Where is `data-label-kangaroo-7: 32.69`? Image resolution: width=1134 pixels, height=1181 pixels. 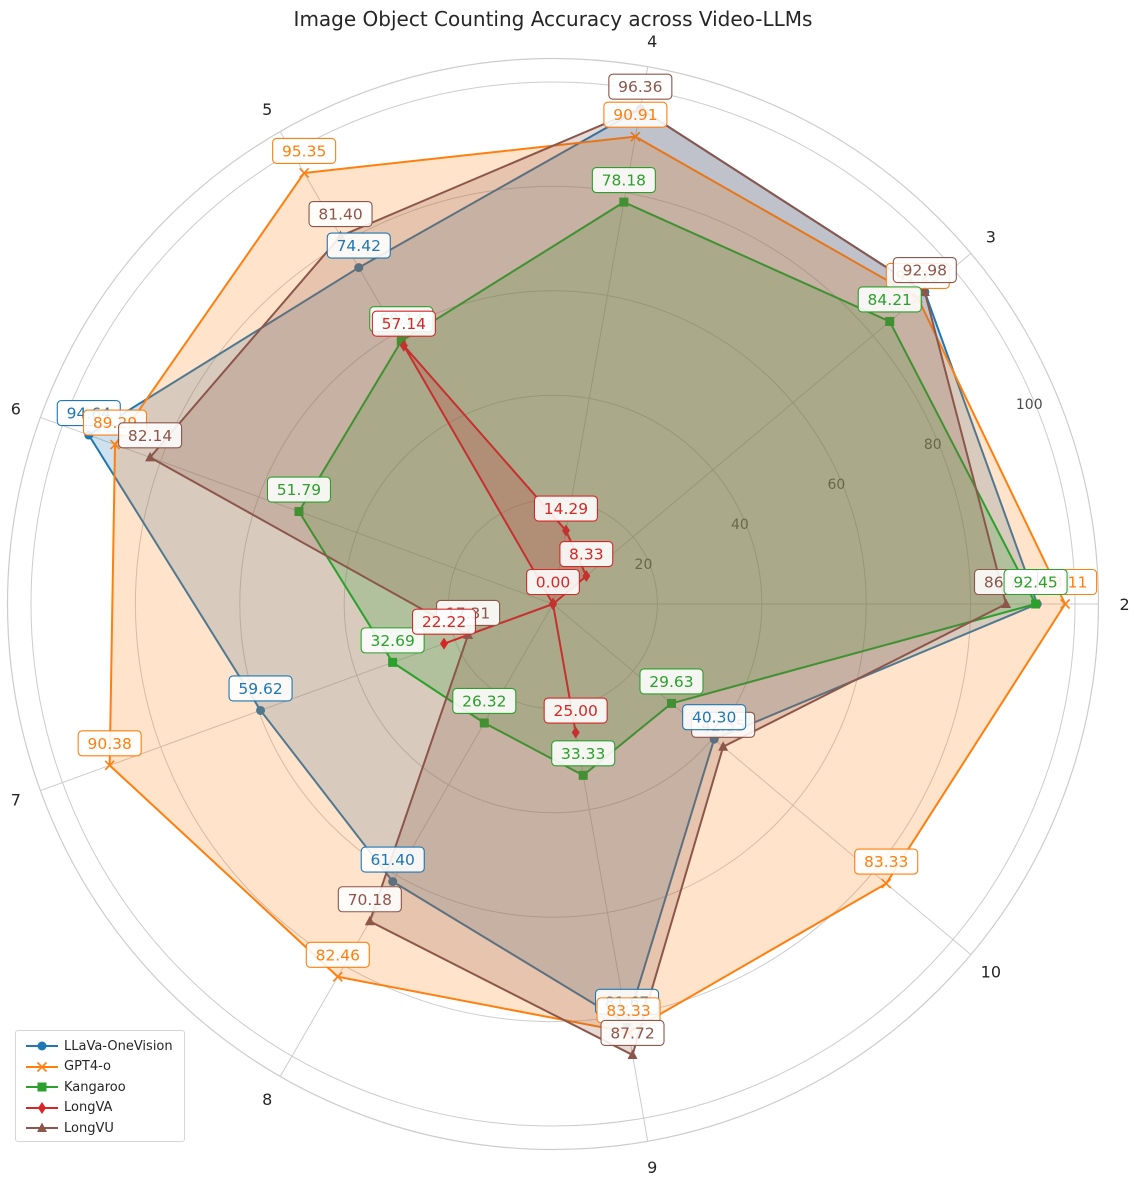
data-label-kangaroo-7: 32.69 is located at coordinates (392, 640).